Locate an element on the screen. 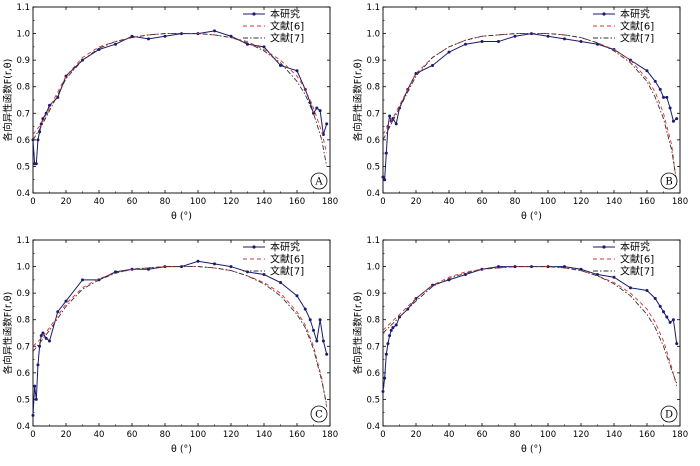 The height and width of the screenshot is (466, 700). legend-marker is located at coordinates (604, 14).